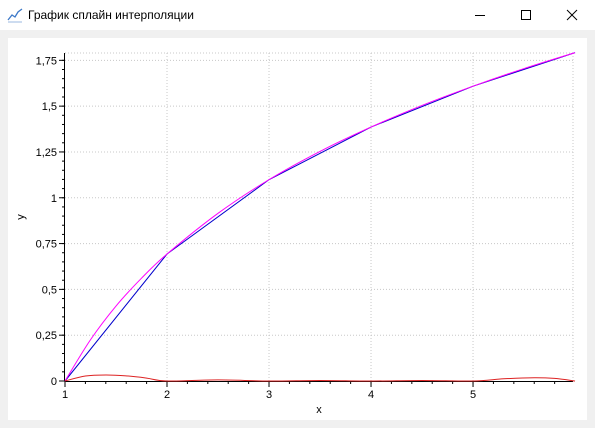  I want to click on minimize-button, so click(480, 15).